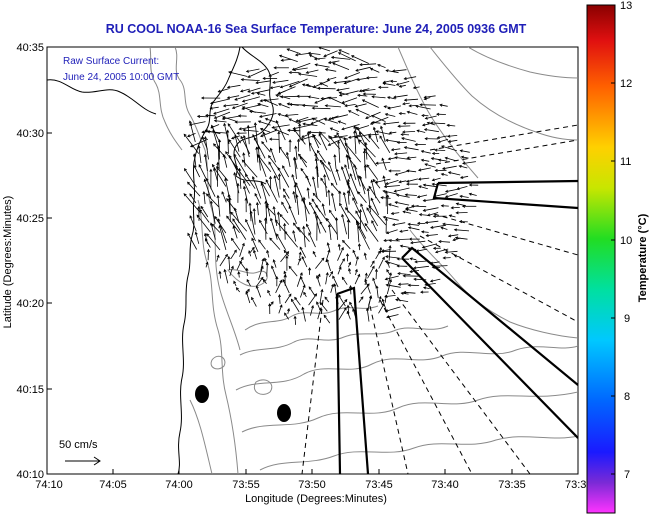  What do you see at coordinates (344, 340) in the screenshot?
I see `contour-line` at bounding box center [344, 340].